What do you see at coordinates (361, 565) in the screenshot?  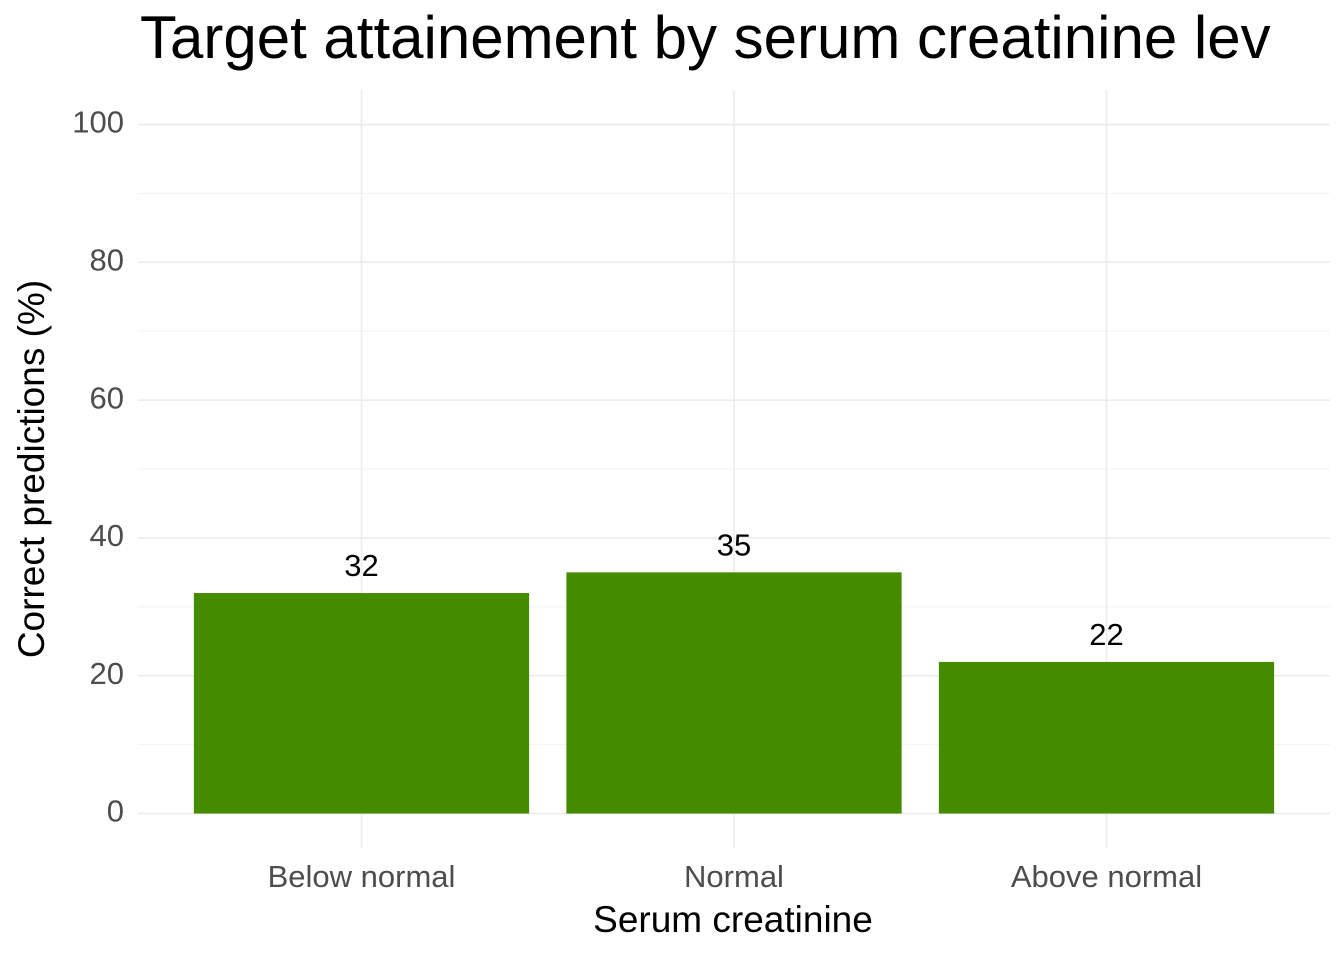 I see `value-label: 32` at bounding box center [361, 565].